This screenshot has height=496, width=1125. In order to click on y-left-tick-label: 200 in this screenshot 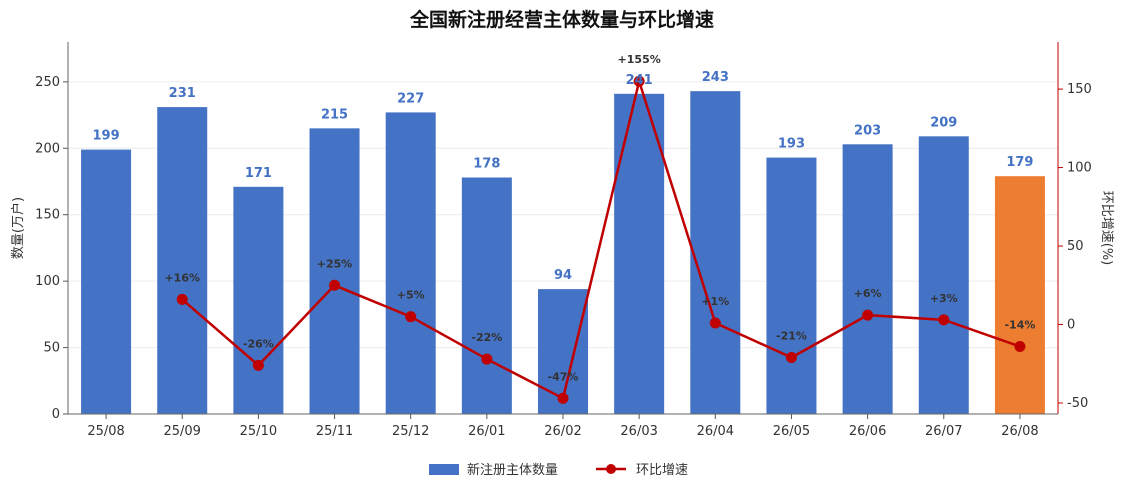, I will do `click(47, 148)`.